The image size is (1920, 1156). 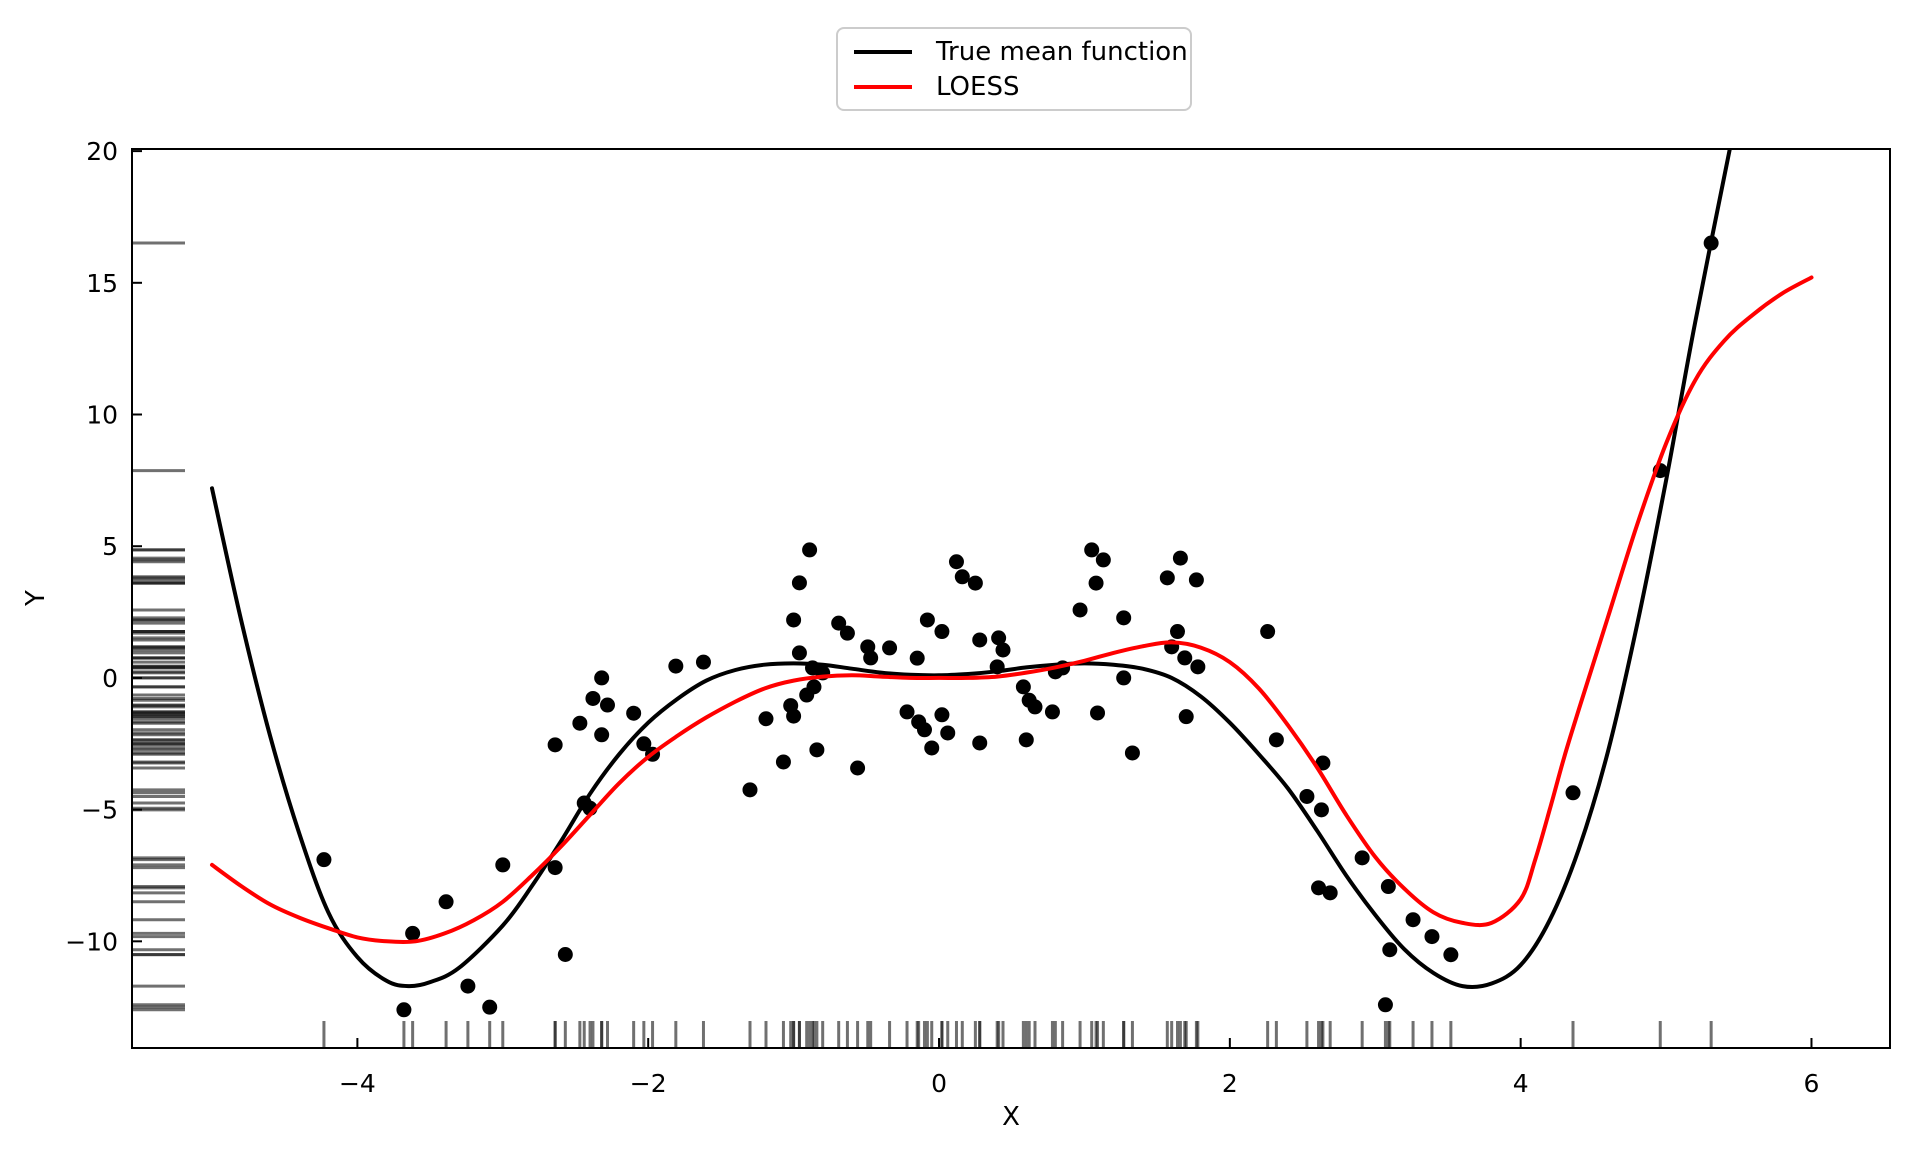 I want to click on y-tick-label: 10, so click(x=102, y=415).